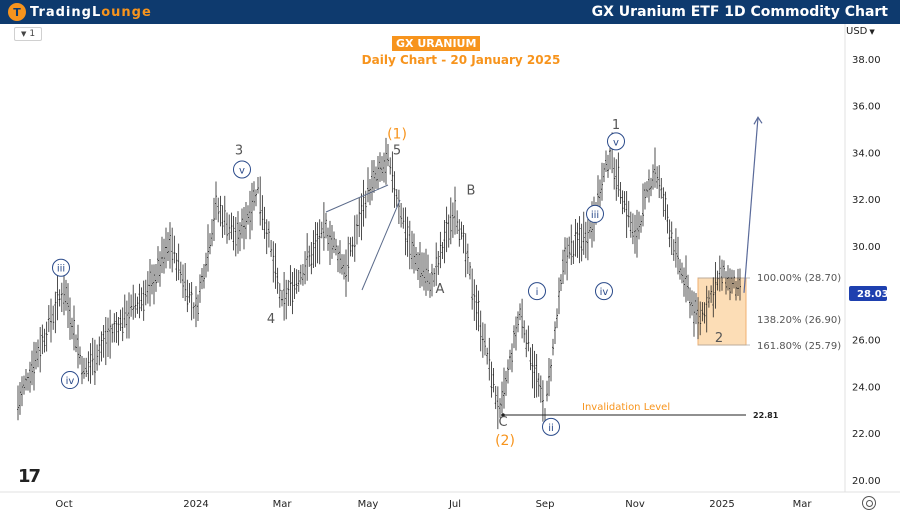 The width and height of the screenshot is (900, 522). I want to click on arrow-head, so click(758, 120).